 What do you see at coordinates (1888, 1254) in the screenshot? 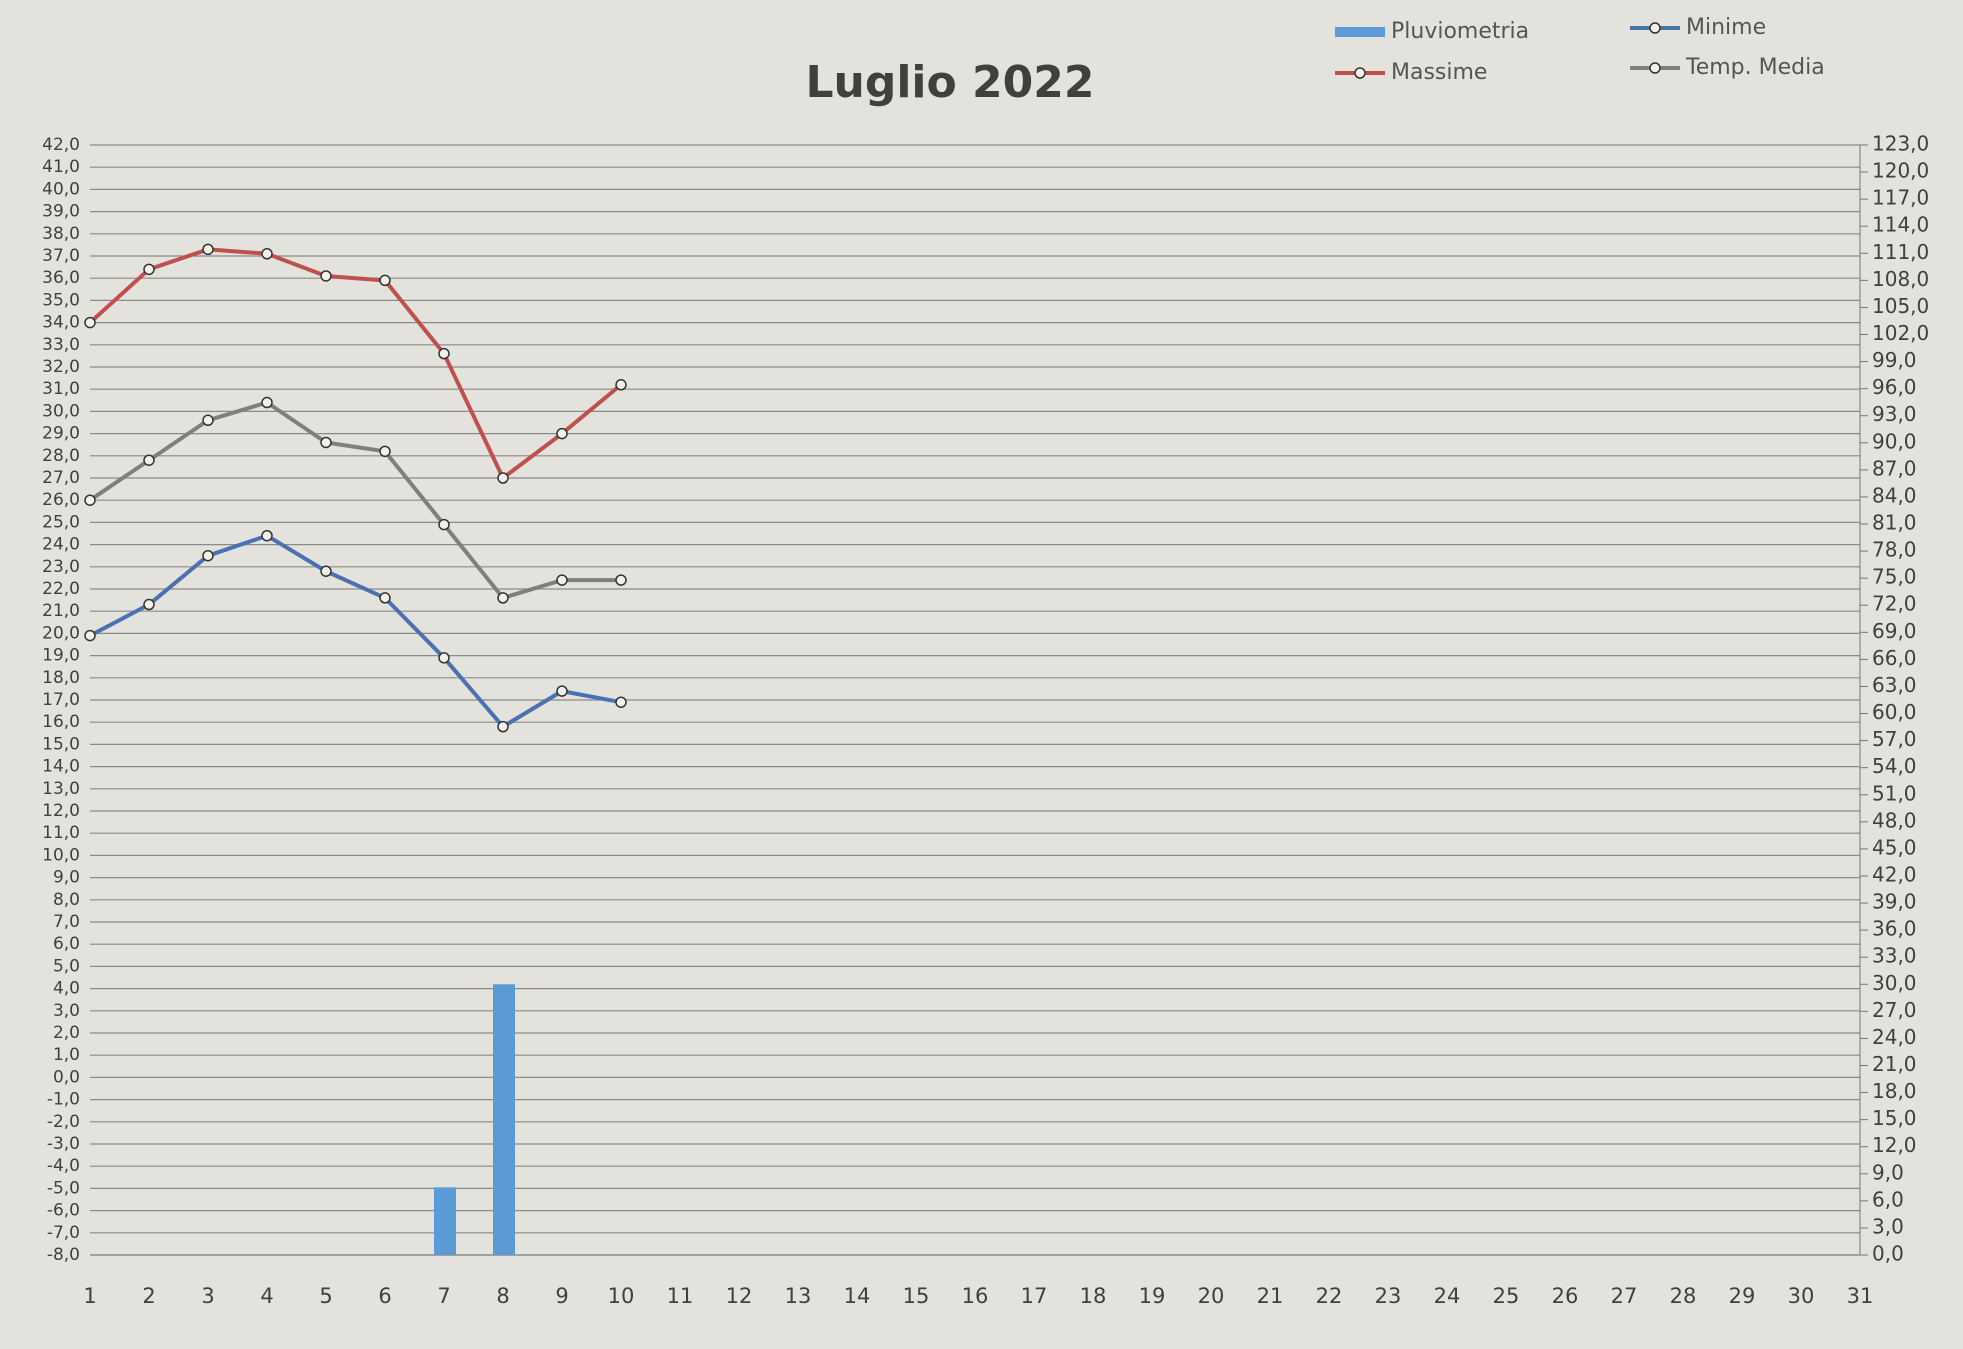
I see `y2-tick-label: 0,0` at bounding box center [1888, 1254].